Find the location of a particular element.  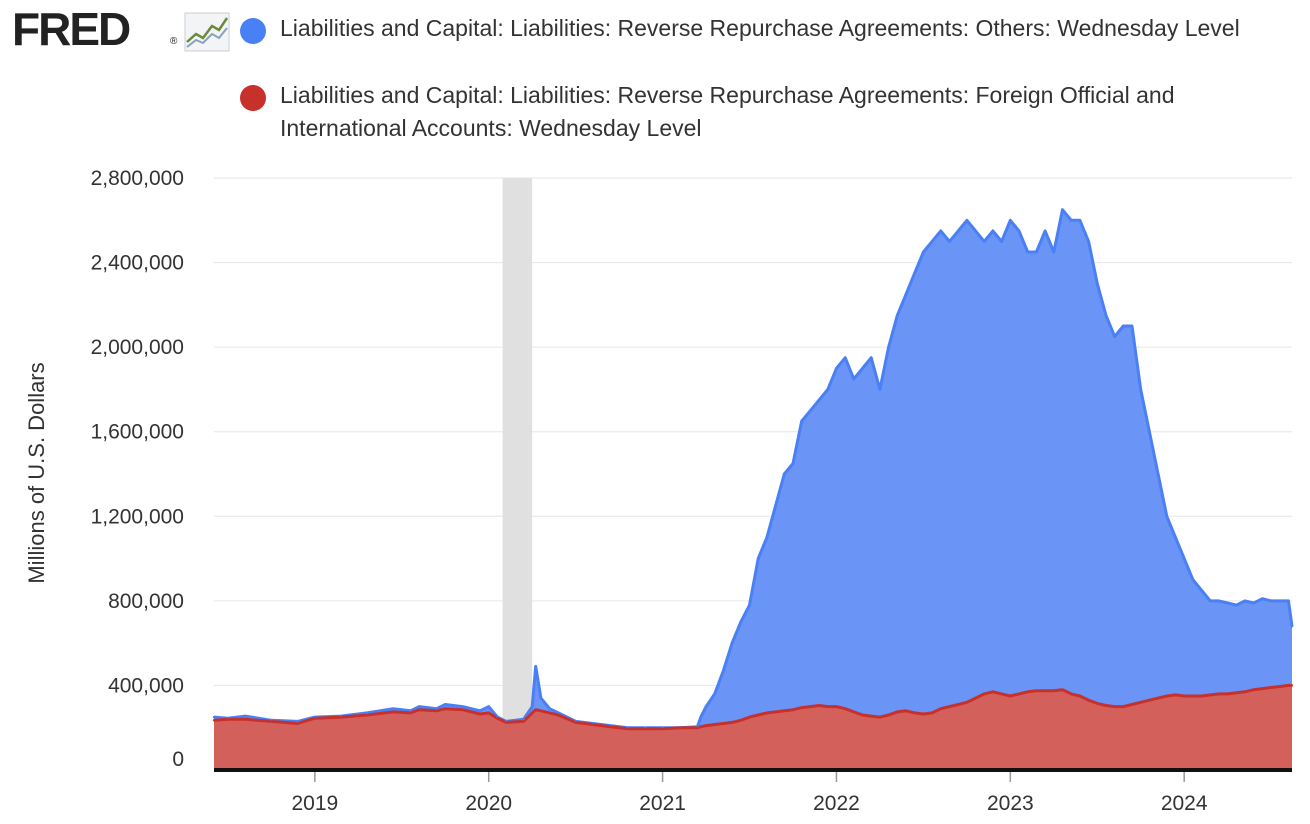

y-tick-label: 2,000,000 is located at coordinates (137, 347).